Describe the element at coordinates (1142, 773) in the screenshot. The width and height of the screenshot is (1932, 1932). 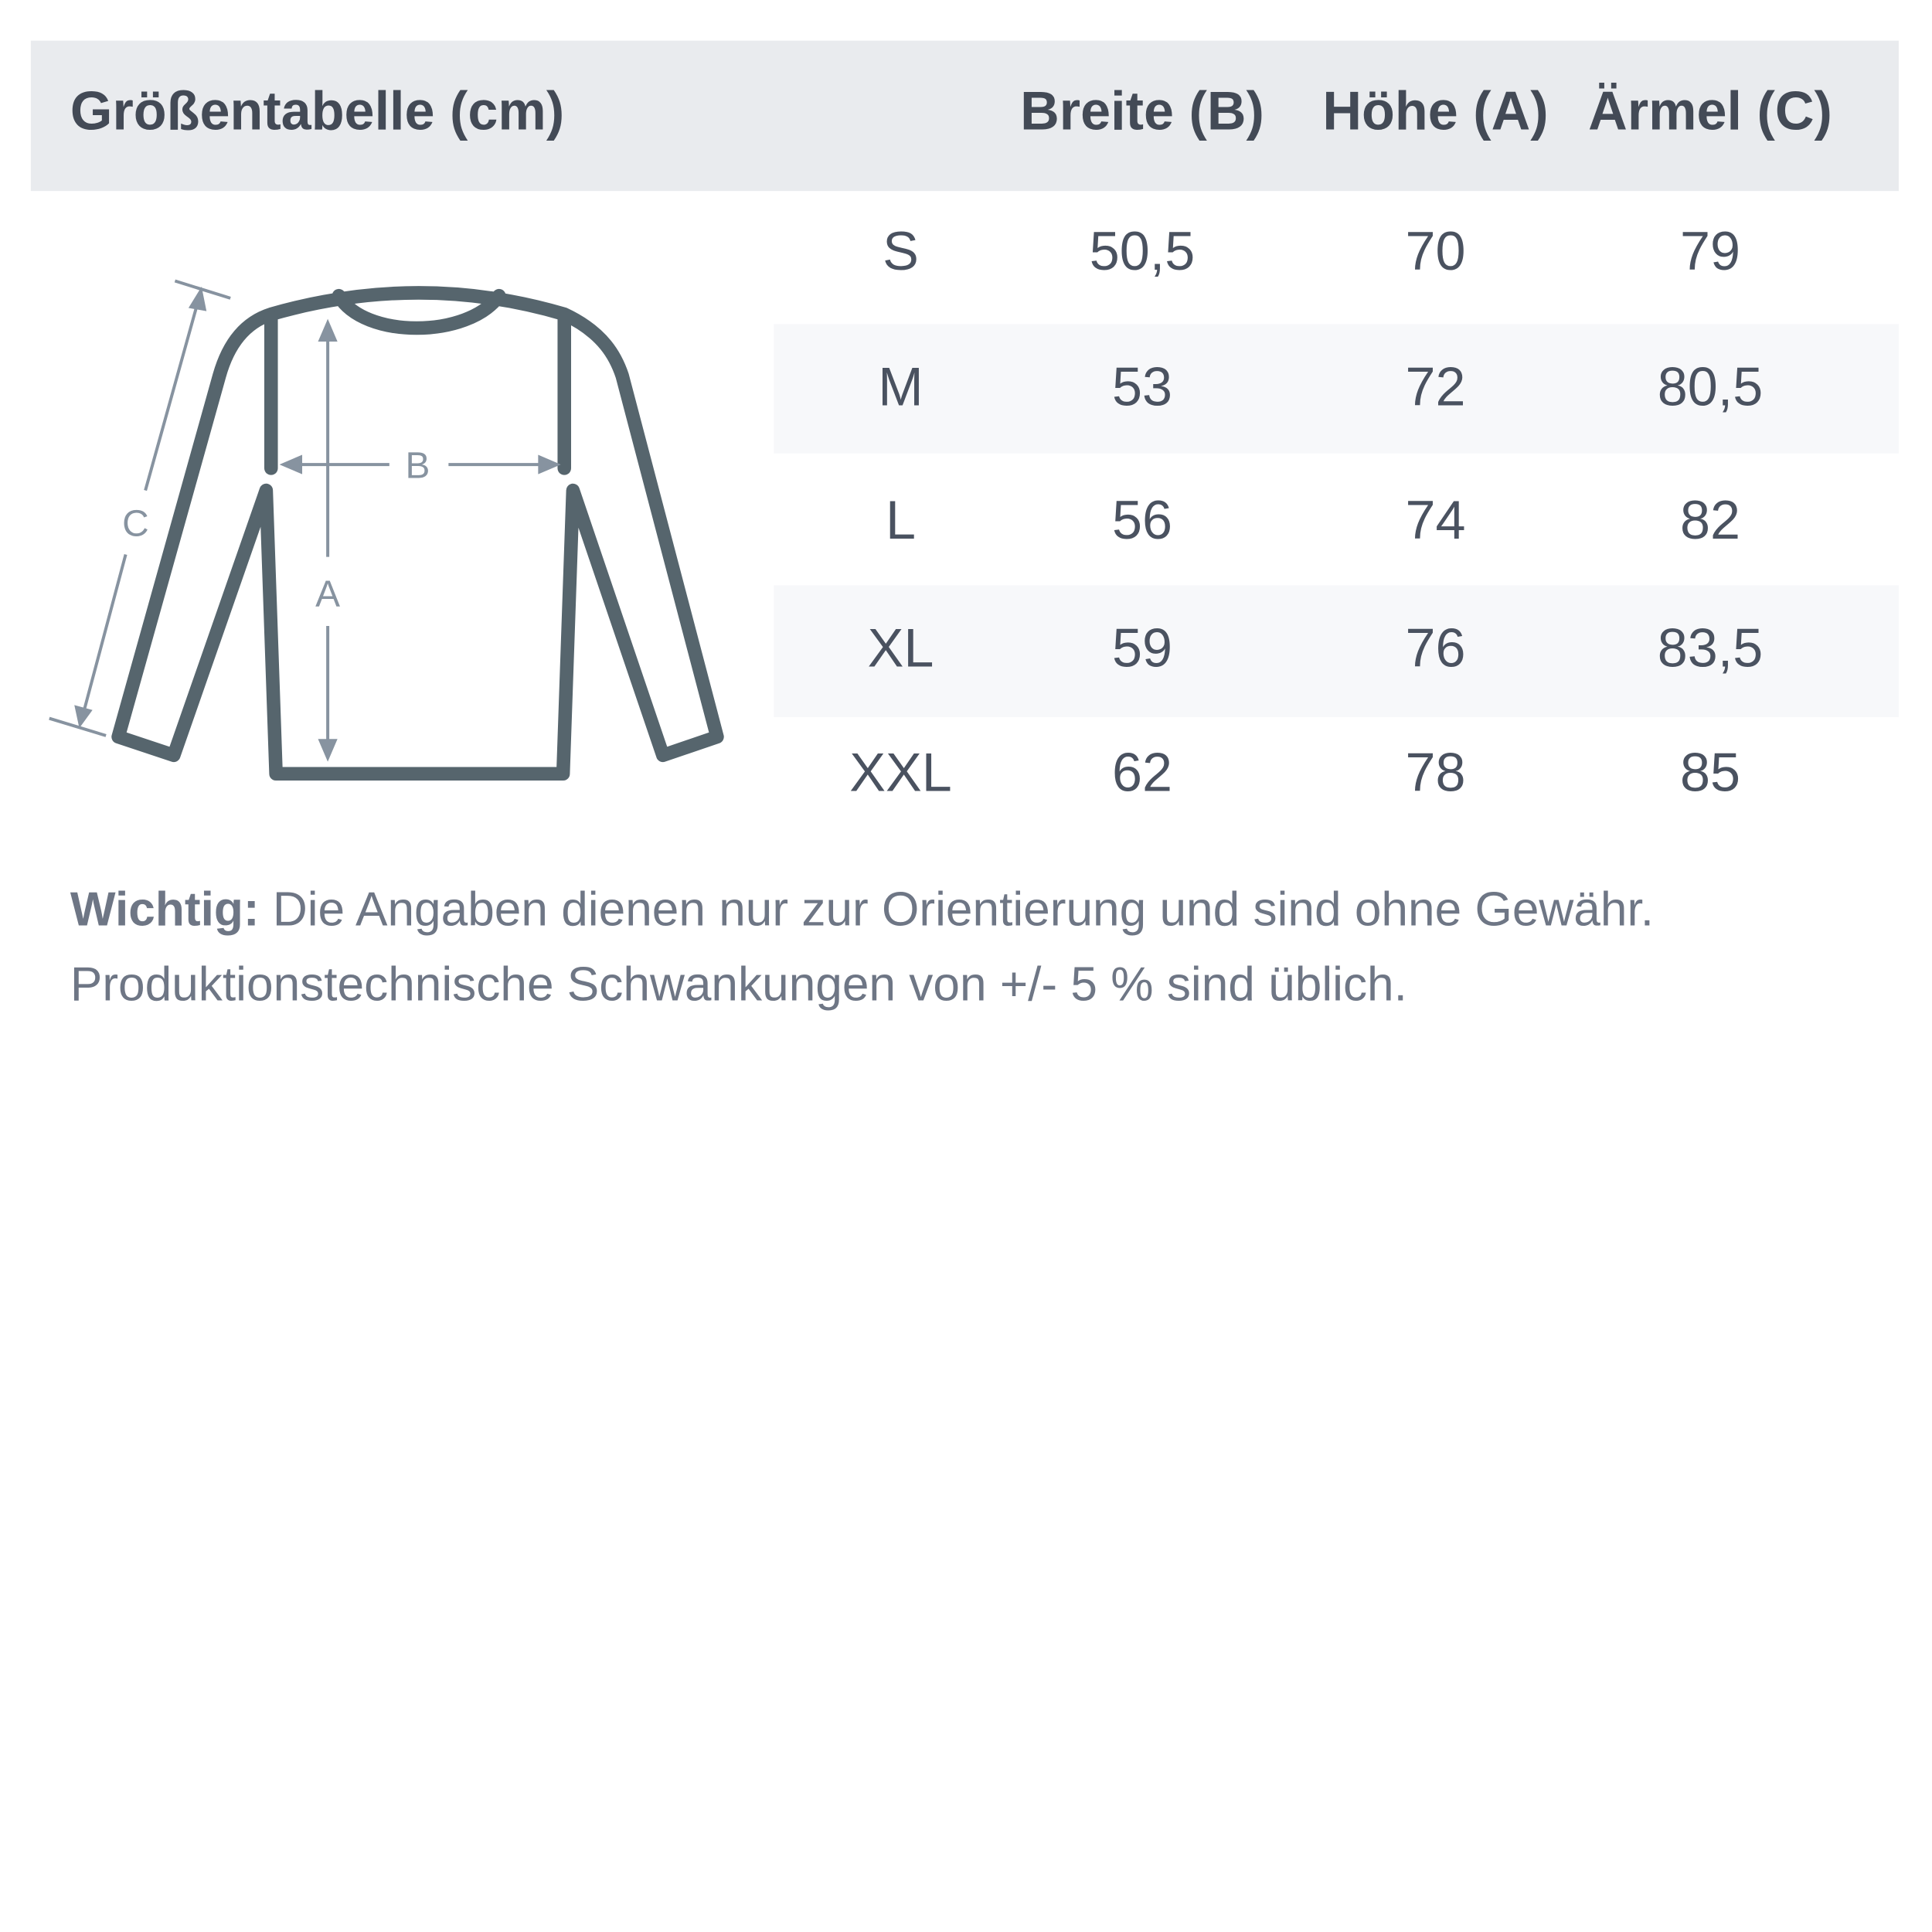
I see `value-cell: 62` at that location.